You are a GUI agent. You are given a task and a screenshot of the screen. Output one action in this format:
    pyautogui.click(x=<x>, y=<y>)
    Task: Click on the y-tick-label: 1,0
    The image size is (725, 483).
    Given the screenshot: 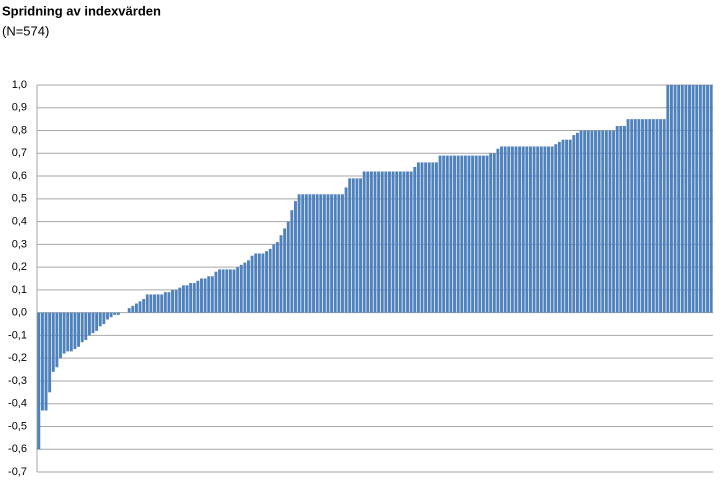 What is the action you would take?
    pyautogui.click(x=19, y=85)
    